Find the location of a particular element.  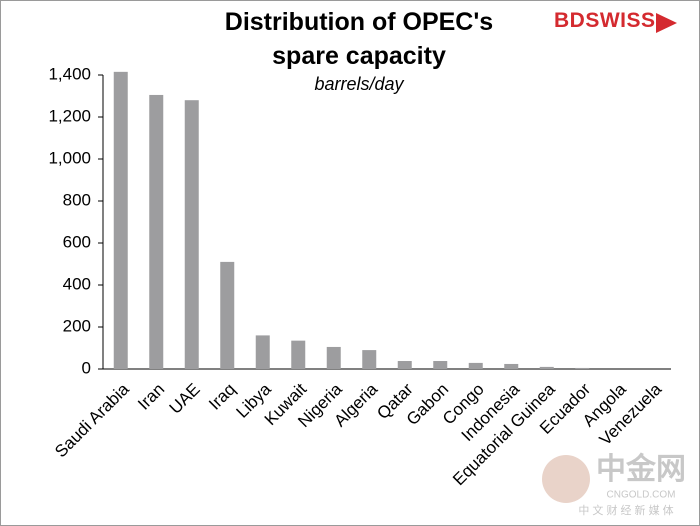

x-tick-label: UAE is located at coordinates (185, 399).